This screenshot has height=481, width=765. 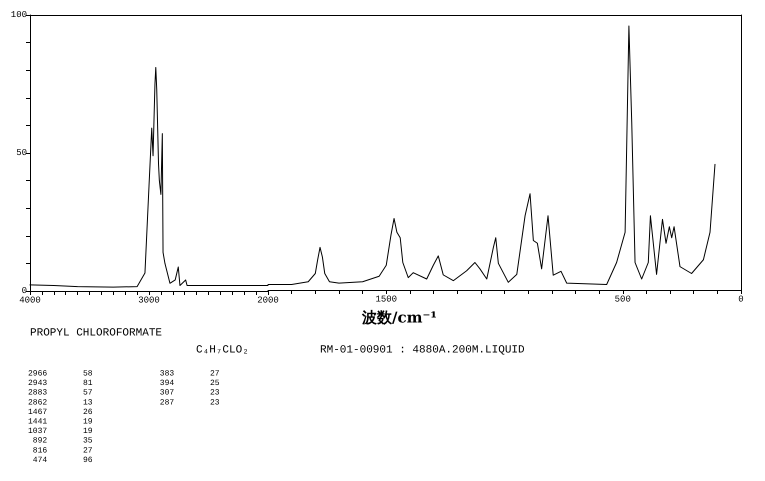 What do you see at coordinates (62, 441) in the screenshot?
I see `text: 892 35` at bounding box center [62, 441].